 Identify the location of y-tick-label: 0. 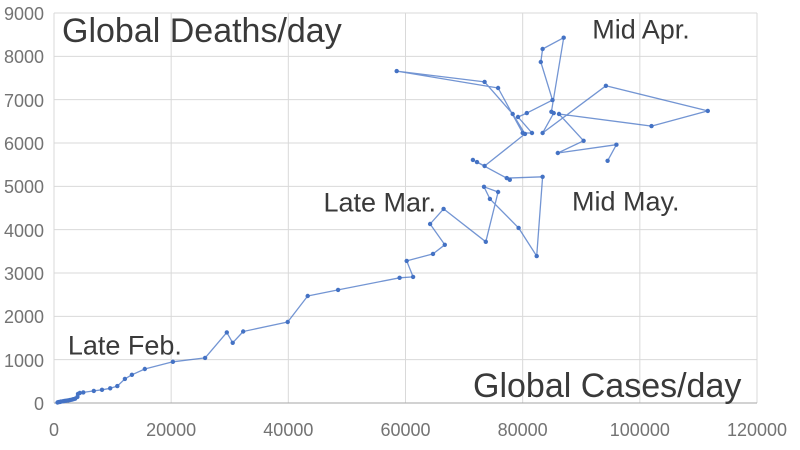
(38, 404).